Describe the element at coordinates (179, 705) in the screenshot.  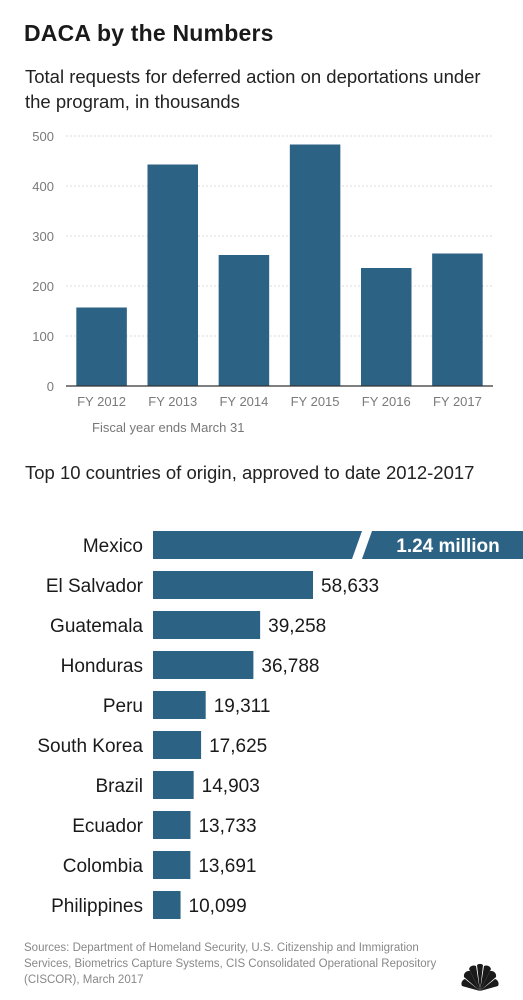
I see `bar-peru` at that location.